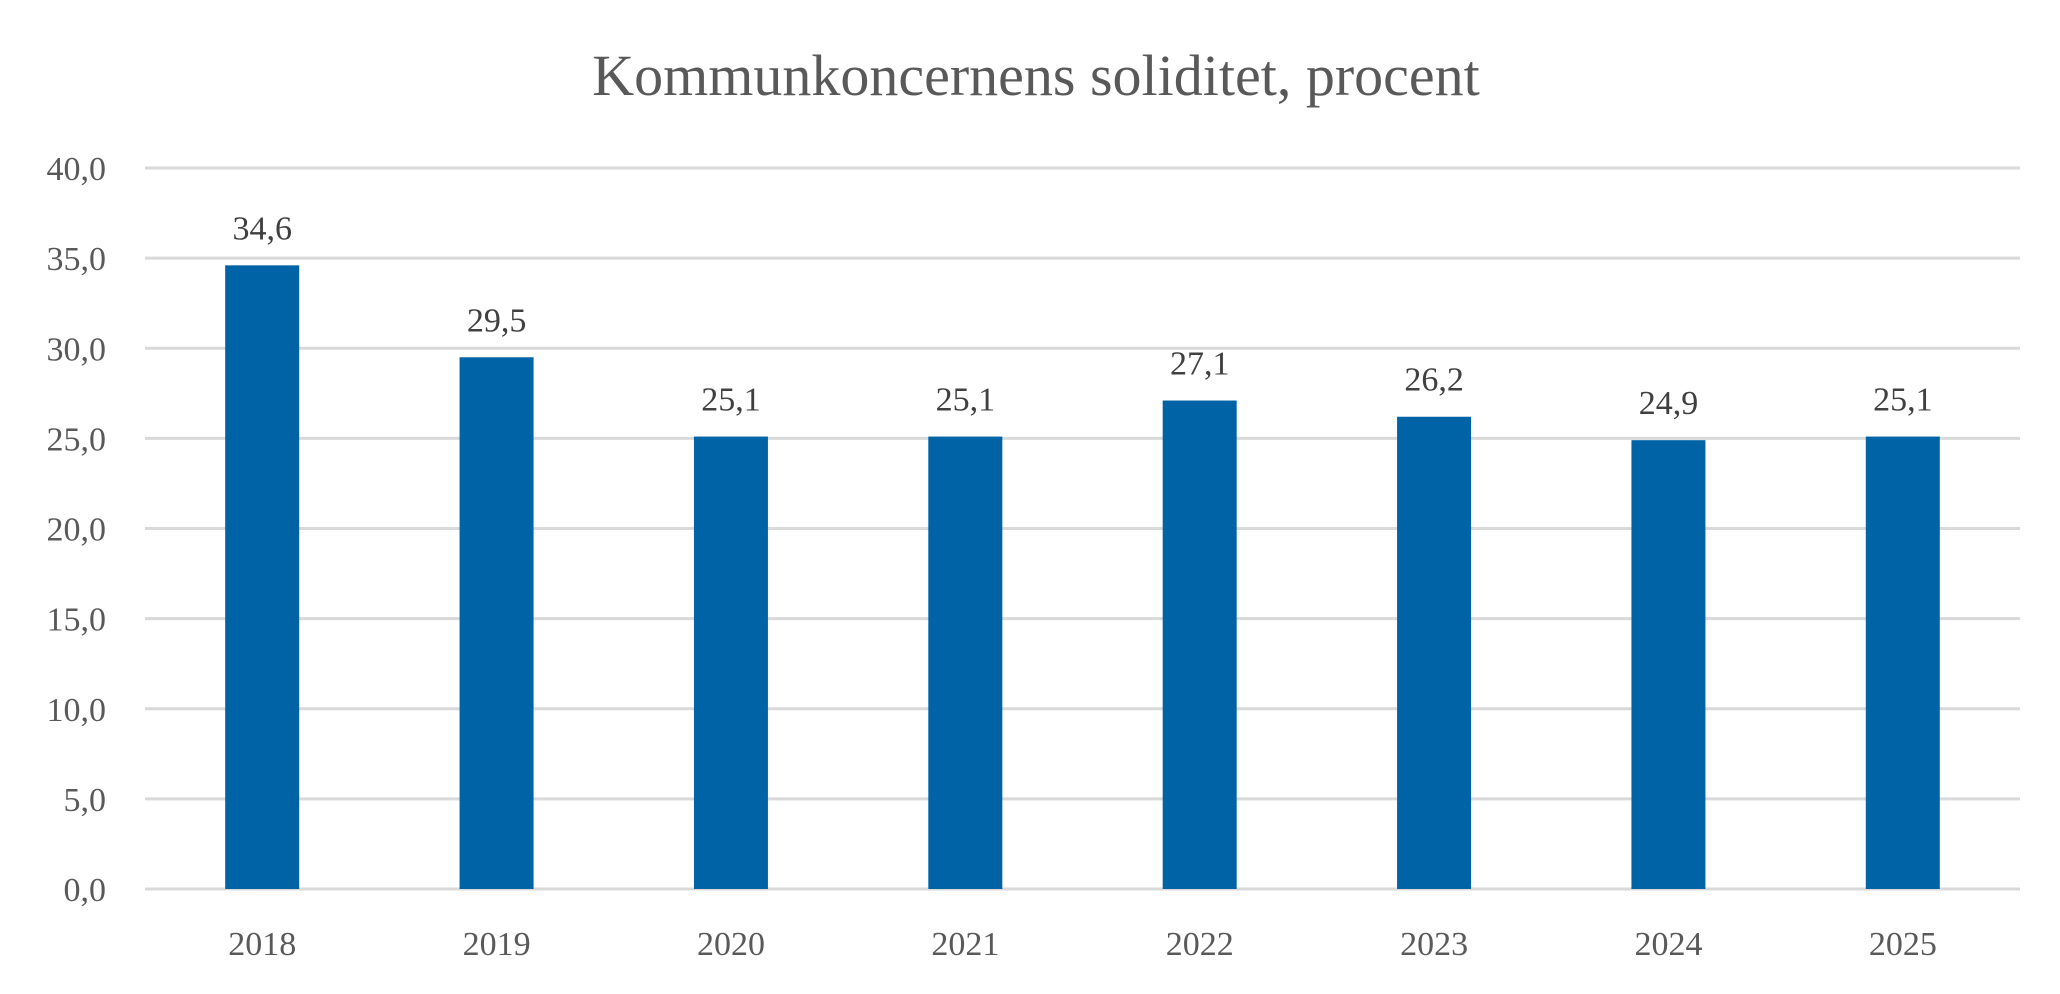  What do you see at coordinates (1903, 944) in the screenshot?
I see `x-tick-label: 2025` at bounding box center [1903, 944].